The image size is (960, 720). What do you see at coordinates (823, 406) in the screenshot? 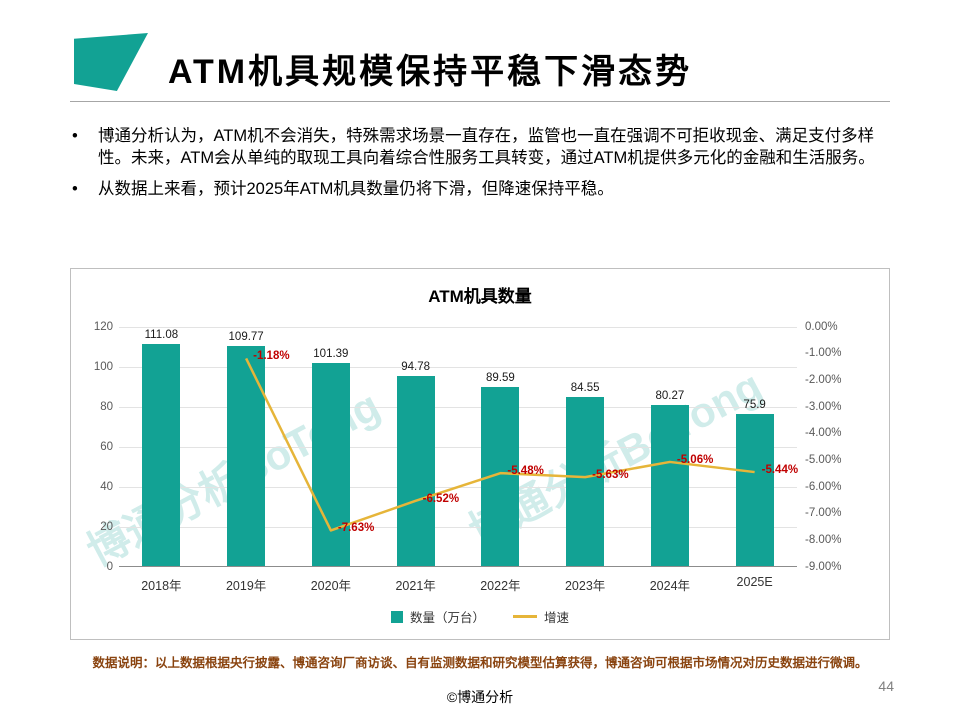
I see `right-axis-tick: -3.00%` at bounding box center [823, 406].